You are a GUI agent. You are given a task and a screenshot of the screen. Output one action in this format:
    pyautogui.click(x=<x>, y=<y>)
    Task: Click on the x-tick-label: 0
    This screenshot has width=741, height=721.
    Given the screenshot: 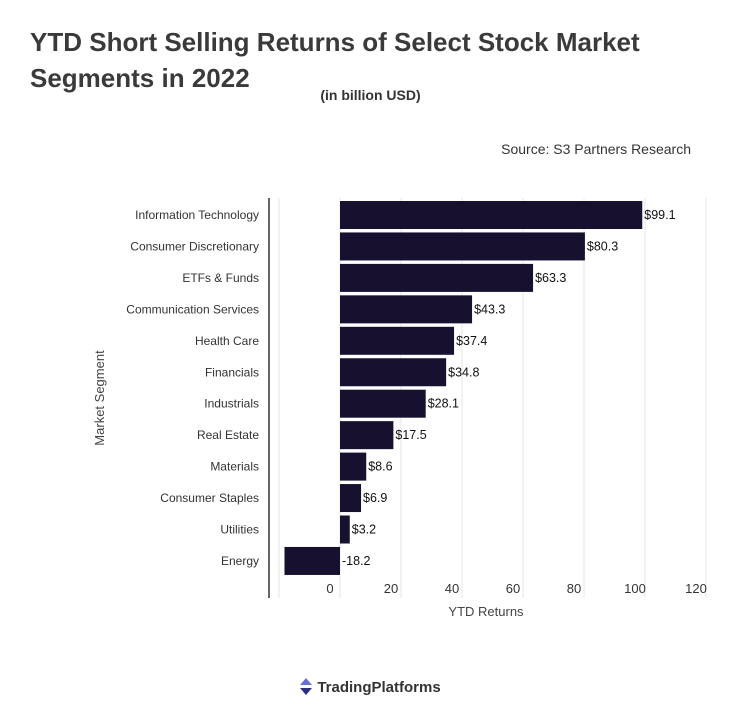 What is the action you would take?
    pyautogui.click(x=329, y=588)
    